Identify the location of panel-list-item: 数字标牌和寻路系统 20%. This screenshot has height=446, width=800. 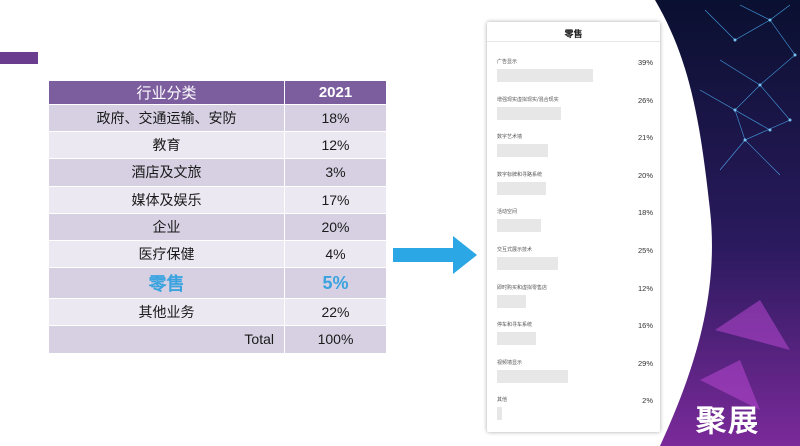
(576, 187).